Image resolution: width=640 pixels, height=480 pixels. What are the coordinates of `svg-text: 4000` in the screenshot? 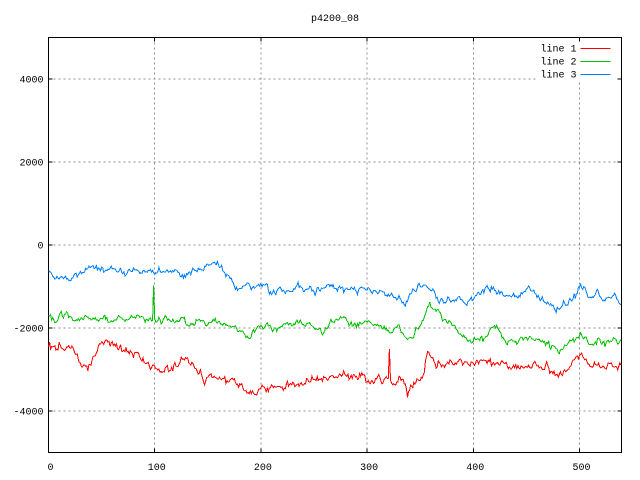 It's located at (31, 81).